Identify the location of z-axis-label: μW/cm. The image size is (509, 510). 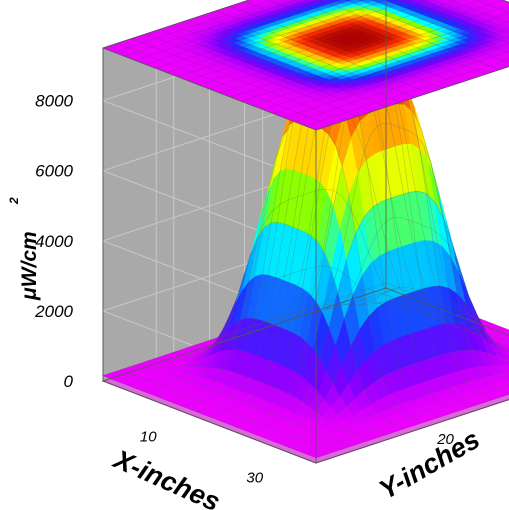
(29, 266).